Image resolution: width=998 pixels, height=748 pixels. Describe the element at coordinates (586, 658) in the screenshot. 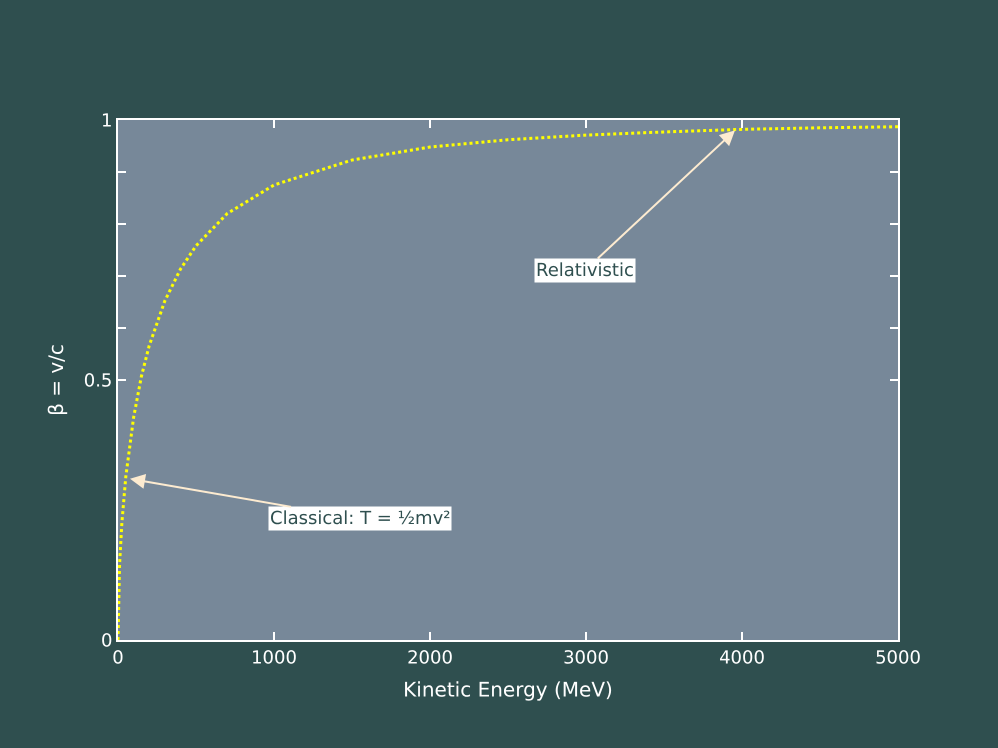

I see `x-tick-label: 3000` at that location.